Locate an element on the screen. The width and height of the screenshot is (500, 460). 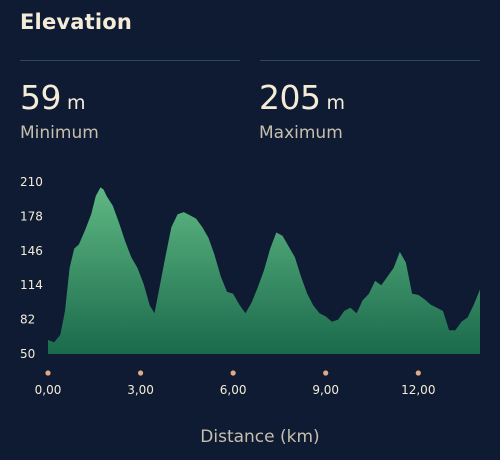
maximum-value: 205 is located at coordinates (290, 97).